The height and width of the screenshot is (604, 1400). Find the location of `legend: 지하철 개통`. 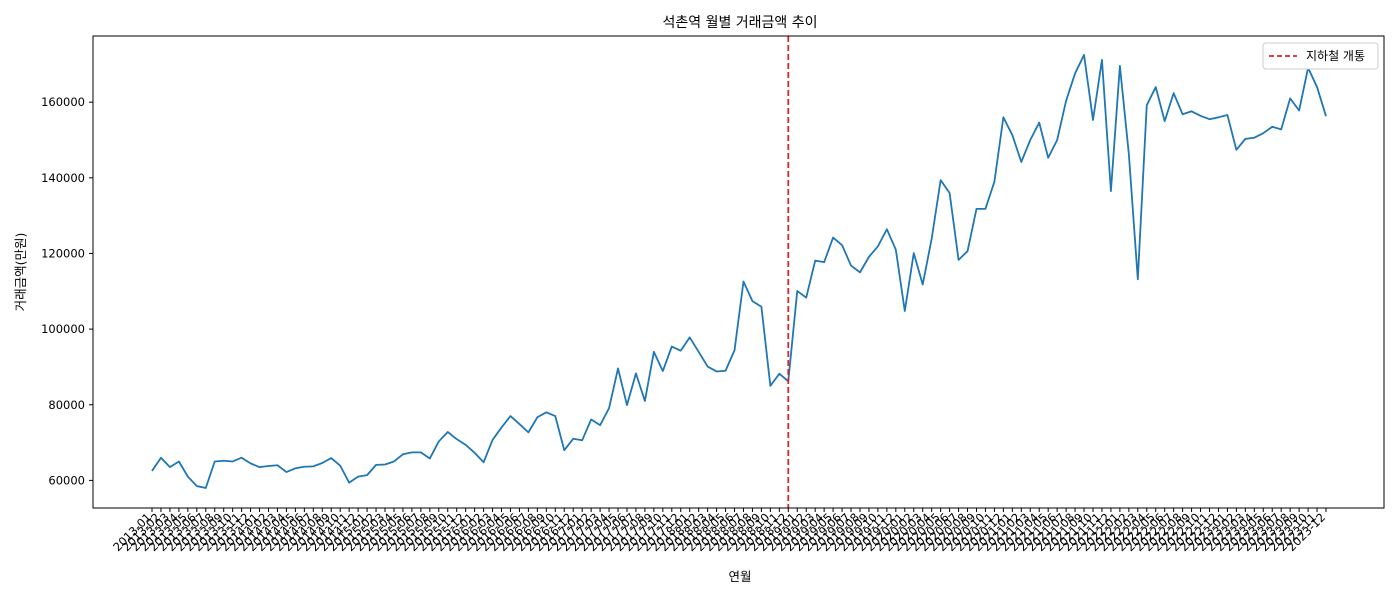

legend: 지하철 개통 is located at coordinates (1320, 56).